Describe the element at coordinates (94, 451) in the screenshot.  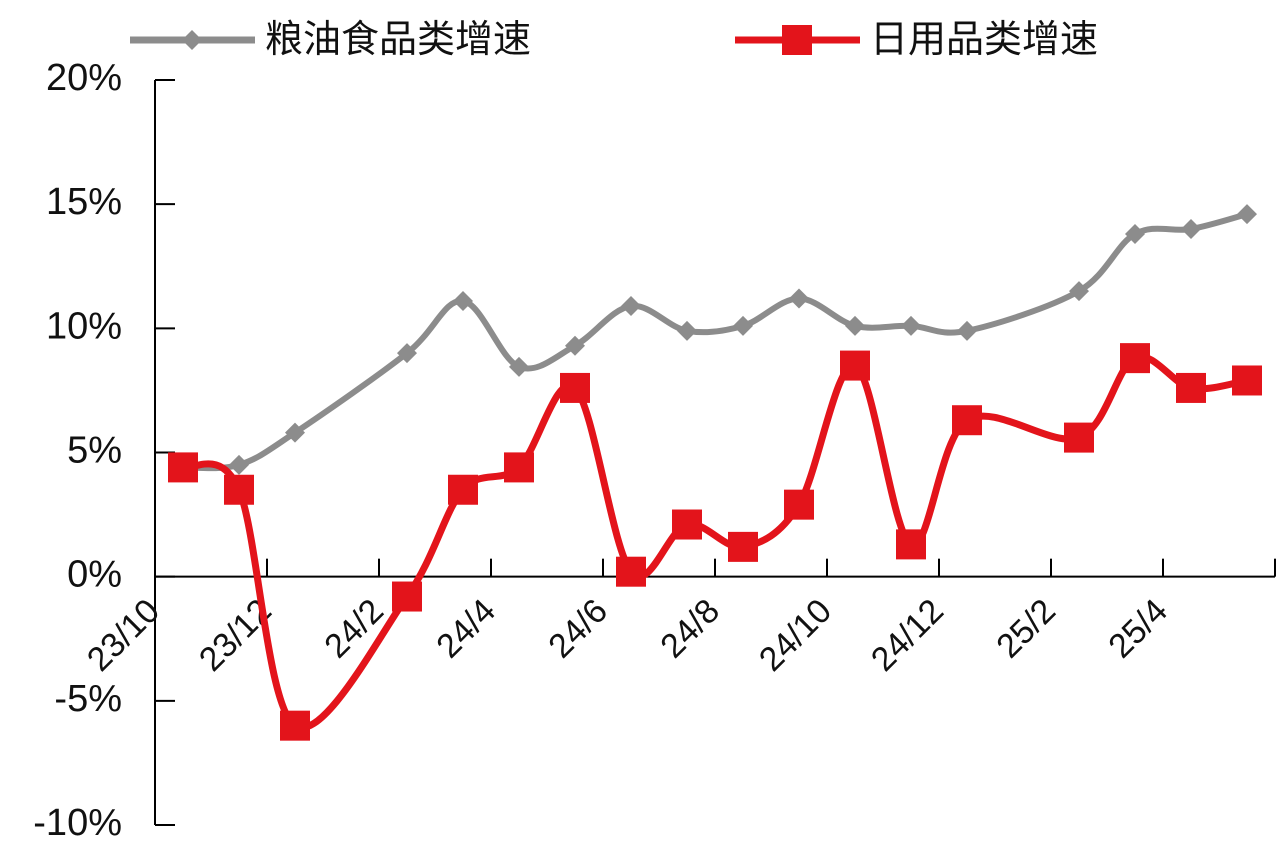
I see `y-tick-label: 5%` at that location.